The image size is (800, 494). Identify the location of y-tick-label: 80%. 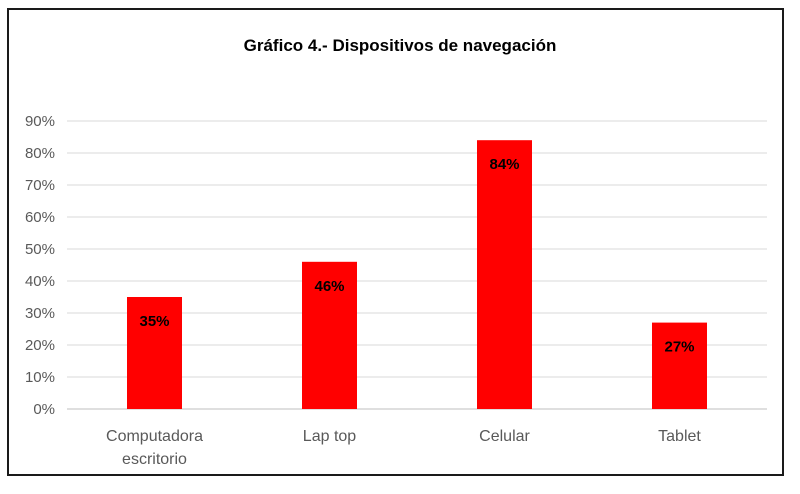
(40, 153).